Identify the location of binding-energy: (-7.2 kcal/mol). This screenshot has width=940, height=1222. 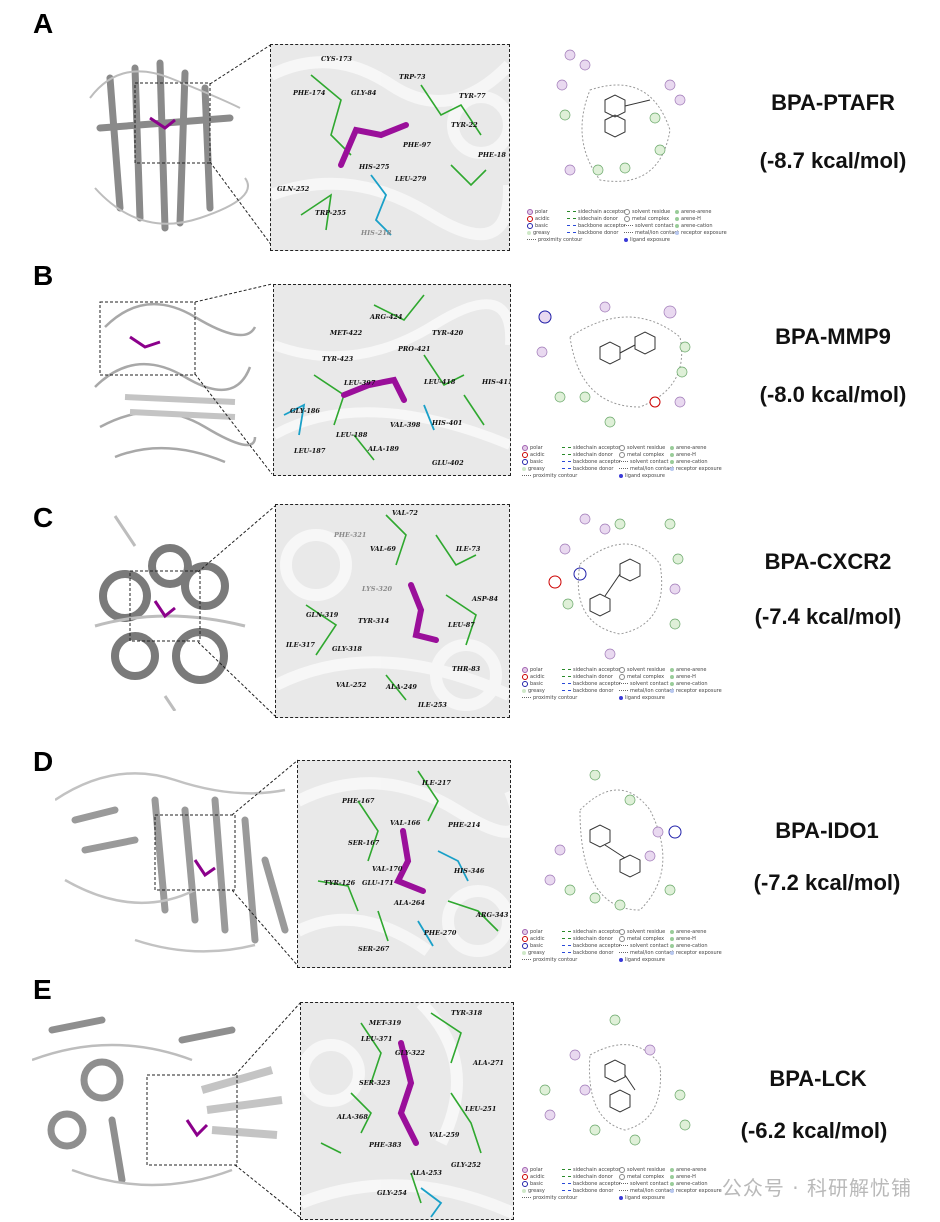
(827, 882).